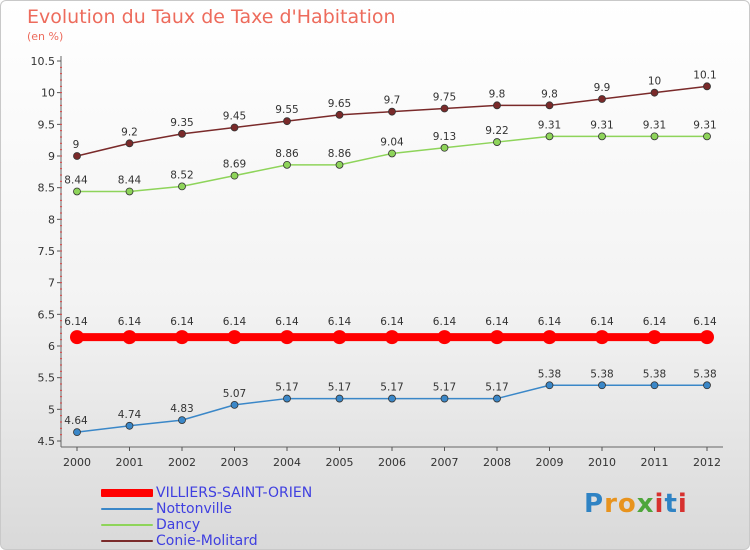  I want to click on y-tick-label: 6, so click(51, 346).